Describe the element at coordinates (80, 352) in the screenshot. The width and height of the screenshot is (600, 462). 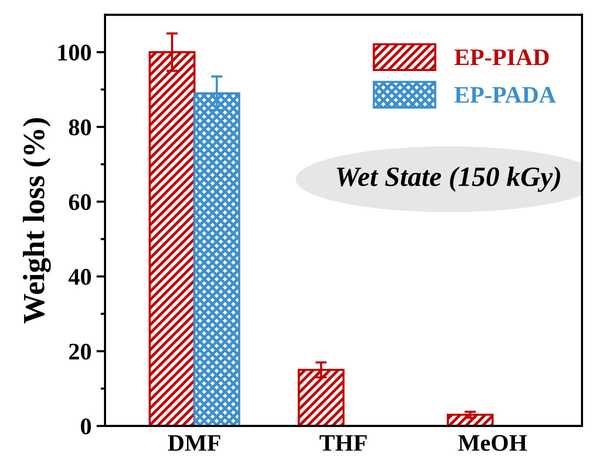
I see `y-tick-label: 20` at that location.